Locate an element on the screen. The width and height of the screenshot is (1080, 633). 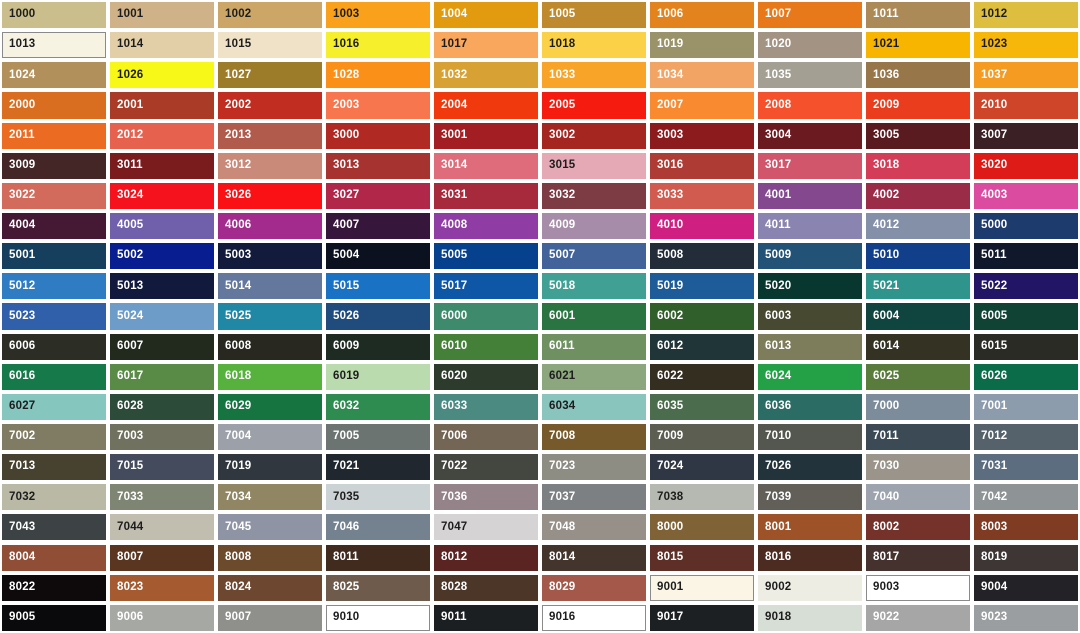
color-swatch-9001: 9001 is located at coordinates (702, 587).